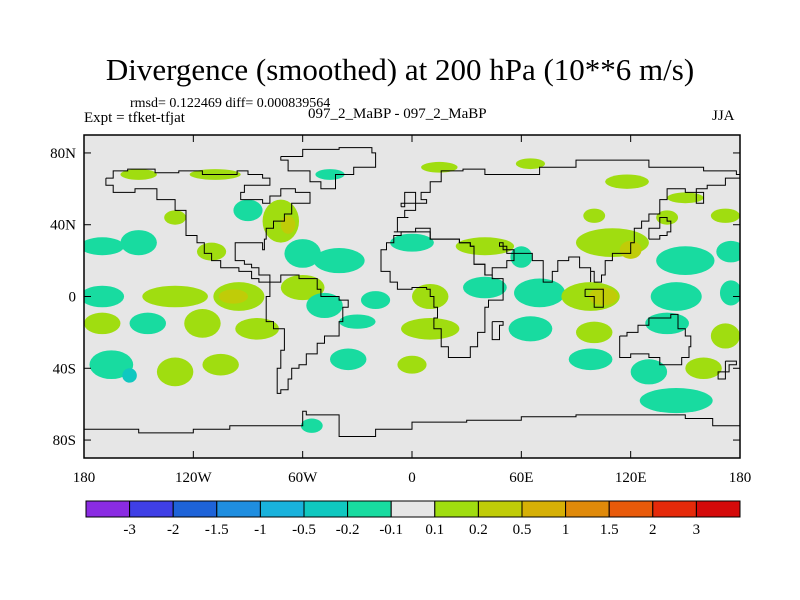 This screenshot has height=600, width=800. I want to click on colorbar: -3 -2 -1.5 -1 -0.5 -0.2 -0.1 0.1 0.2 0.5 1 1.5 2 3, so click(413, 519).